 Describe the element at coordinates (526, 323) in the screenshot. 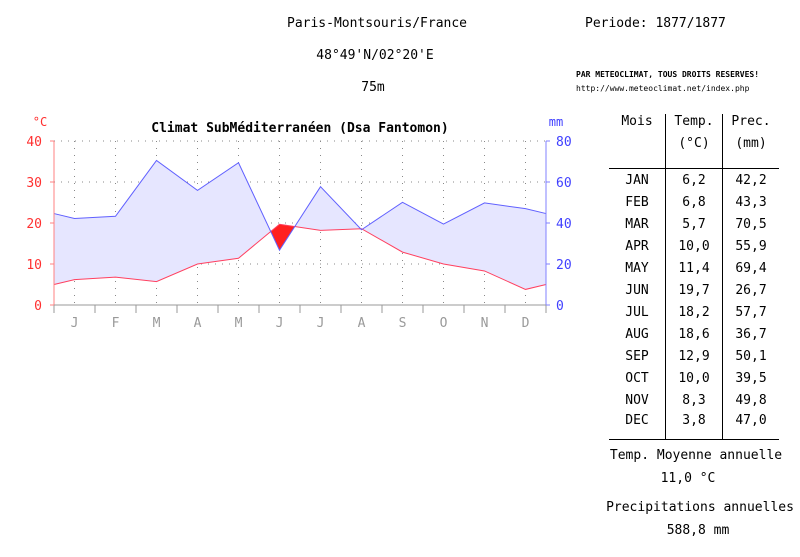

I see `x-tick-label: D` at that location.